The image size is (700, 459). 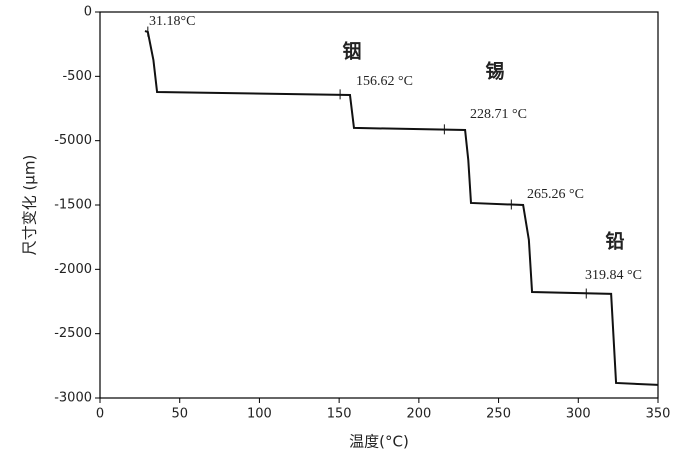 What do you see at coordinates (379, 442) in the screenshot?
I see `x-axis-label: 温度(°C)` at bounding box center [379, 442].